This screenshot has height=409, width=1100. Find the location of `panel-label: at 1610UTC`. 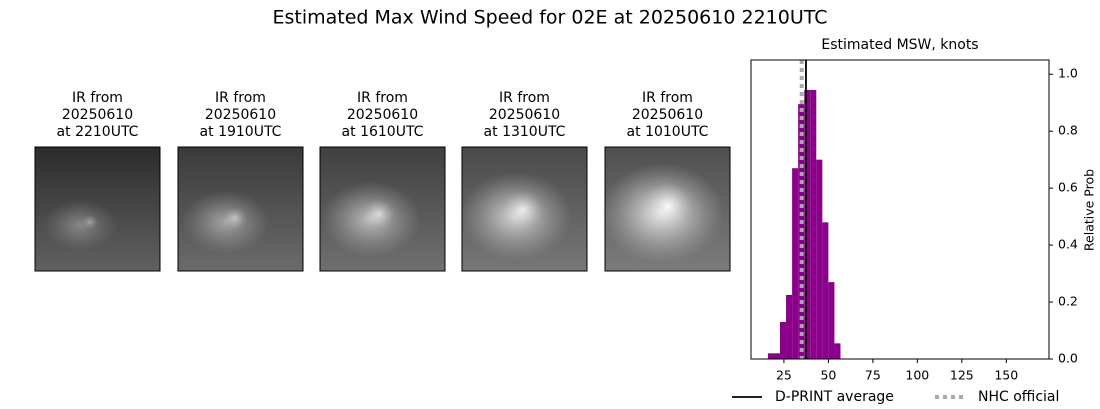

panel-label: at 1610UTC is located at coordinates (383, 132).